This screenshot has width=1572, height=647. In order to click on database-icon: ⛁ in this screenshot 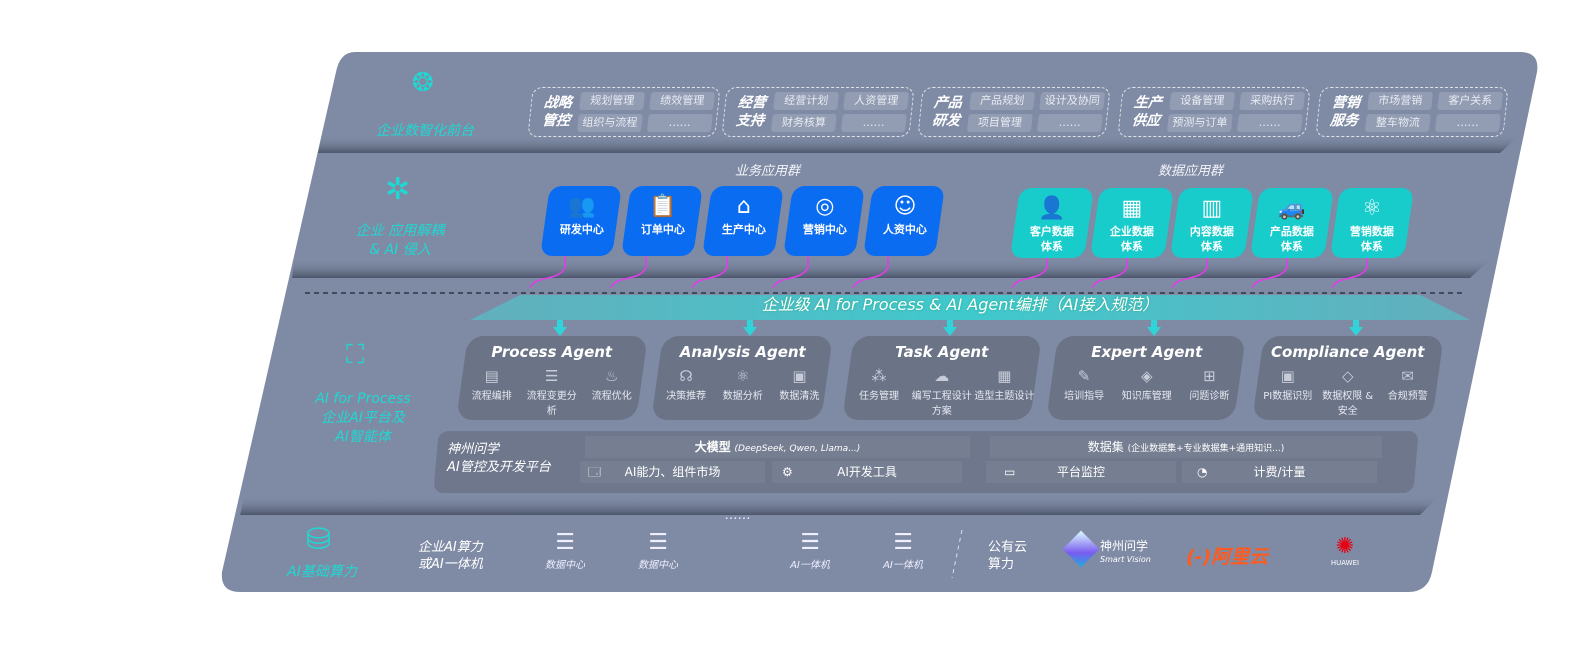, I will do `click(319, 539)`.